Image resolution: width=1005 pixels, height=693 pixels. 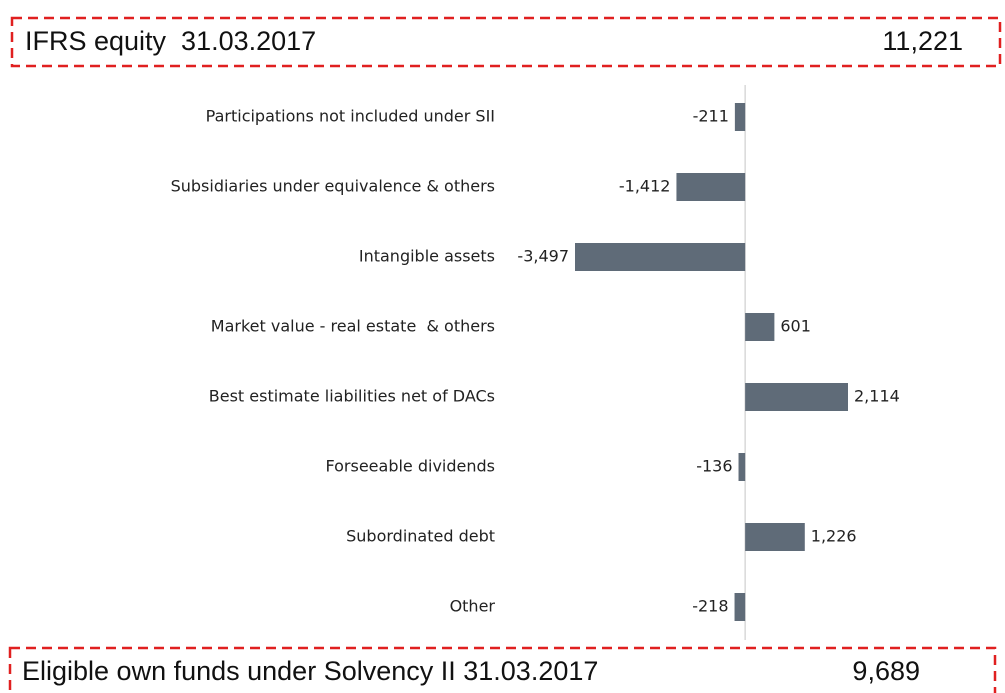 I want to click on value-label: -136, so click(x=714, y=466).